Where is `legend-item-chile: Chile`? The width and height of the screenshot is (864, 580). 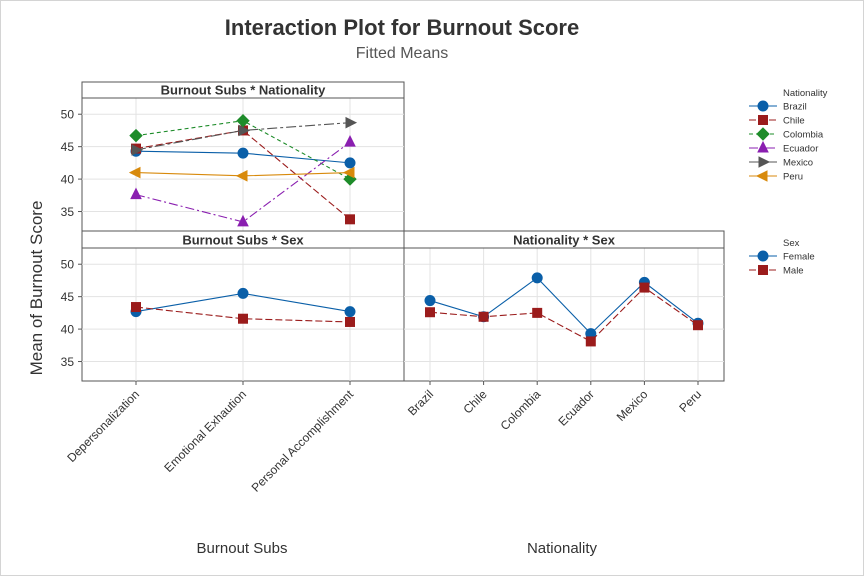 legend-item-chile: Chile is located at coordinates (777, 121).